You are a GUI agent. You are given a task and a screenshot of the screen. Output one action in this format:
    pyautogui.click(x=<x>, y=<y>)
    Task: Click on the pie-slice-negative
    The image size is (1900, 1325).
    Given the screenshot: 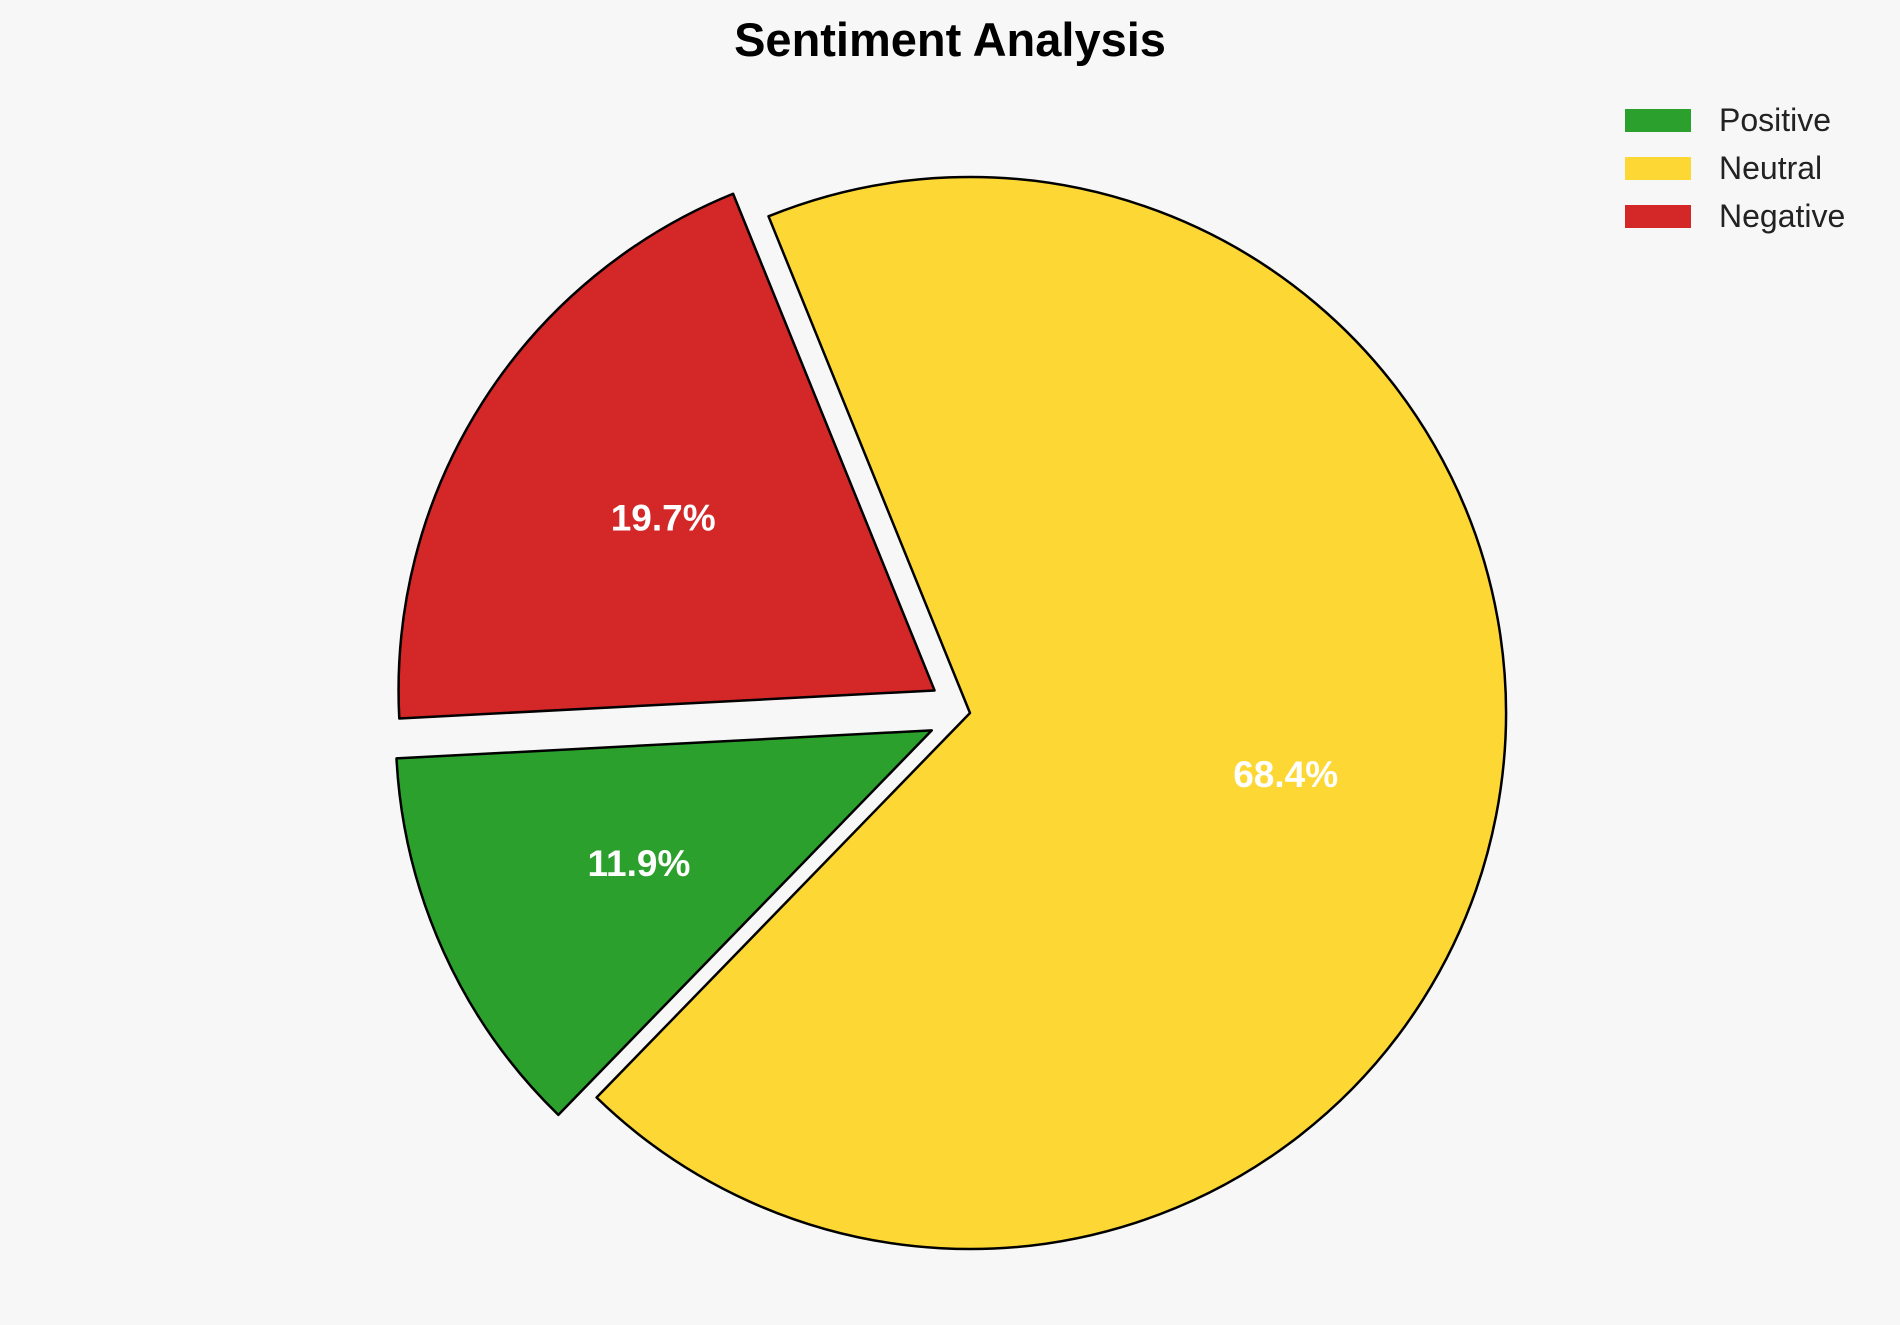 What is the action you would take?
    pyautogui.click(x=666, y=456)
    